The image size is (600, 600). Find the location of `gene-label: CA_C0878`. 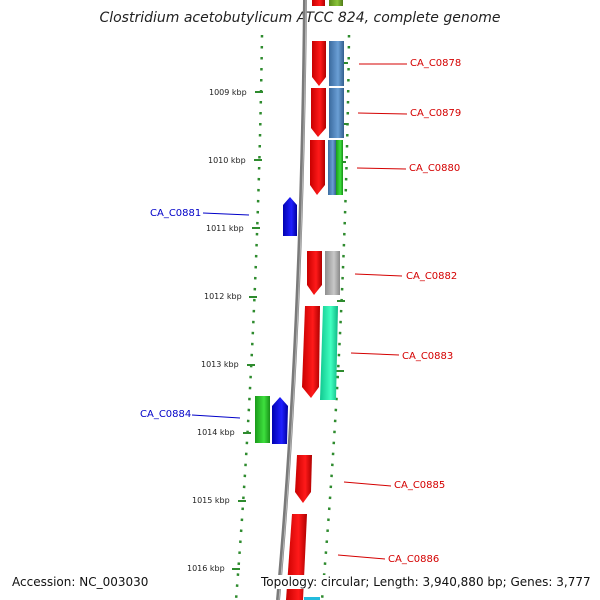

gene-label: CA_C0878 is located at coordinates (435, 63).